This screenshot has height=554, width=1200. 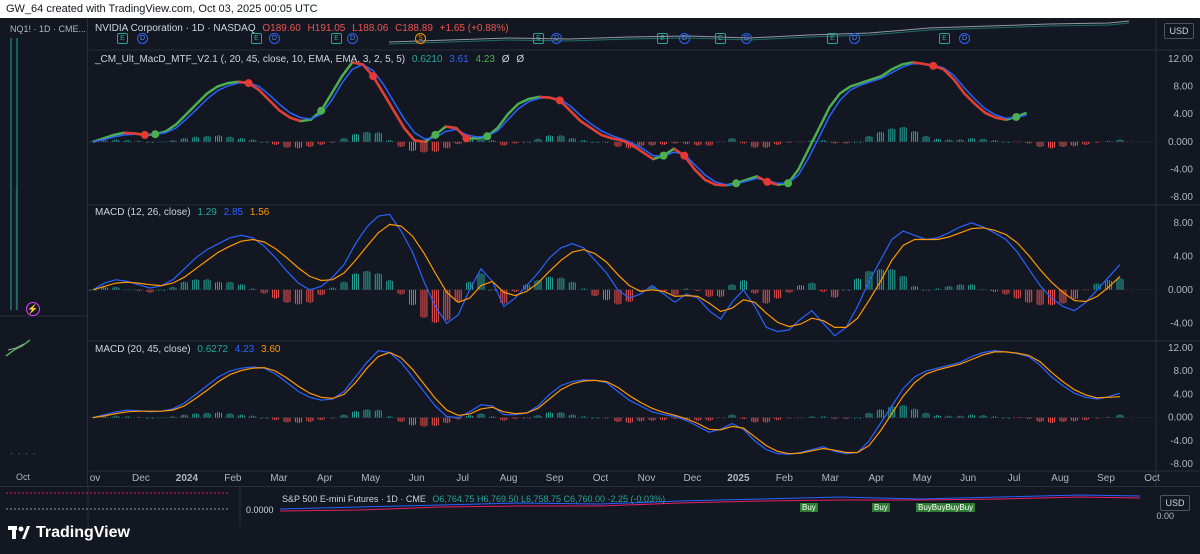 I want to click on pane2-legend: MACD (12, 26, close) 1.29 2.85 1.56, so click(x=184, y=212).